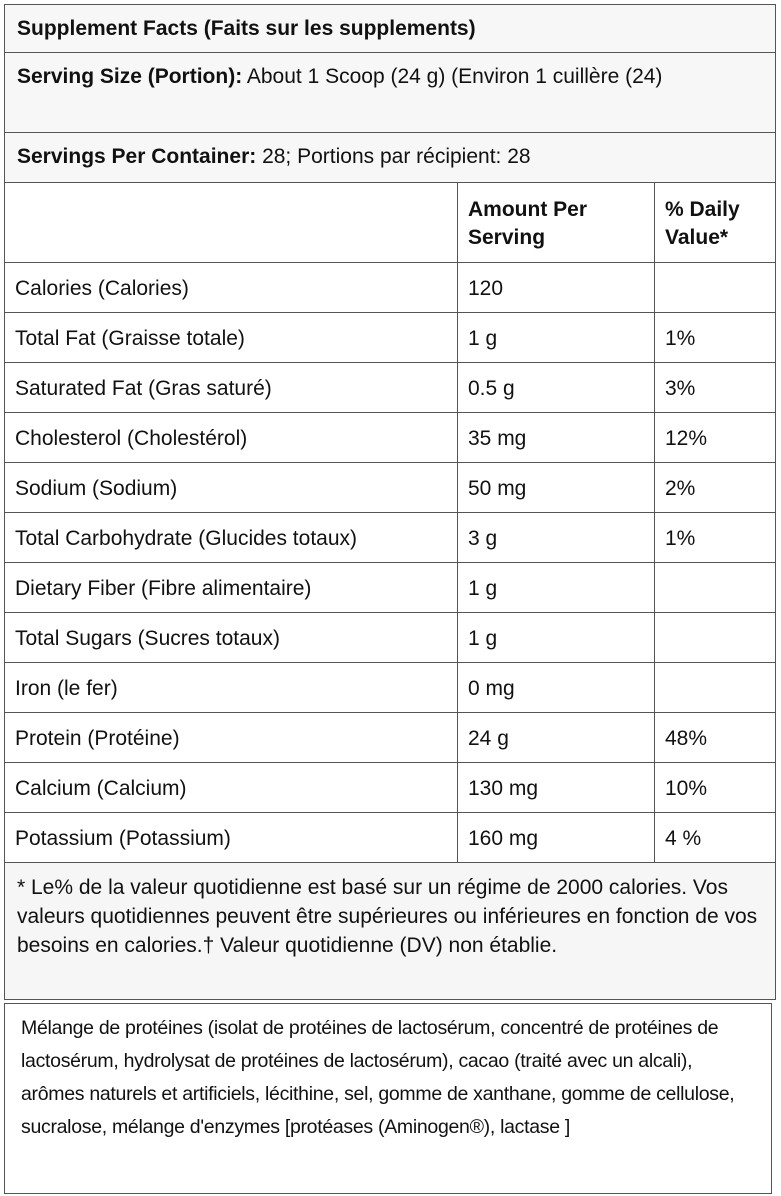 The image size is (781, 1196). I want to click on column-header-nutrient, so click(231, 222).